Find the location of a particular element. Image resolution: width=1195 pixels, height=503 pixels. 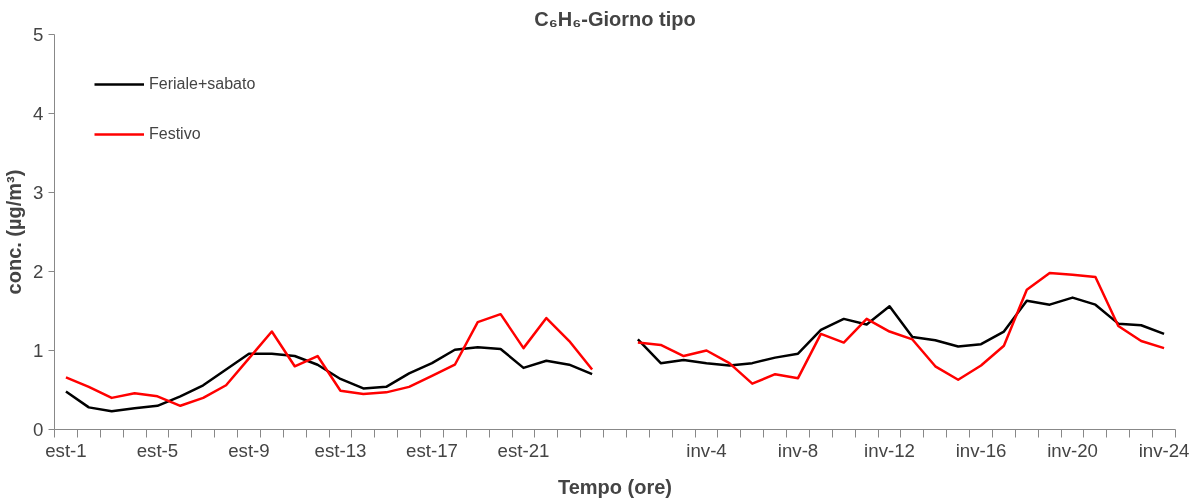

x-tick-label: est-9 is located at coordinates (249, 450).